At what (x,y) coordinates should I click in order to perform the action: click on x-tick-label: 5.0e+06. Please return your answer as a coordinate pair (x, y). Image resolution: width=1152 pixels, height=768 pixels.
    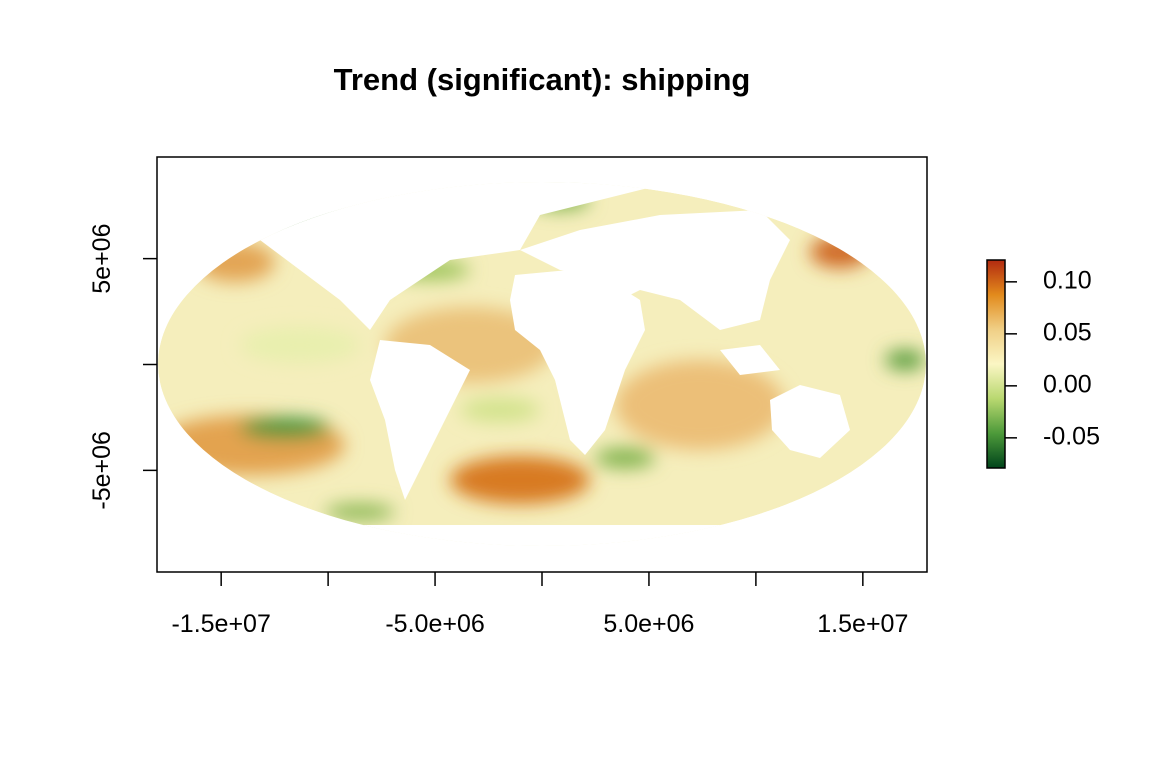
    Looking at the image, I should click on (648, 624).